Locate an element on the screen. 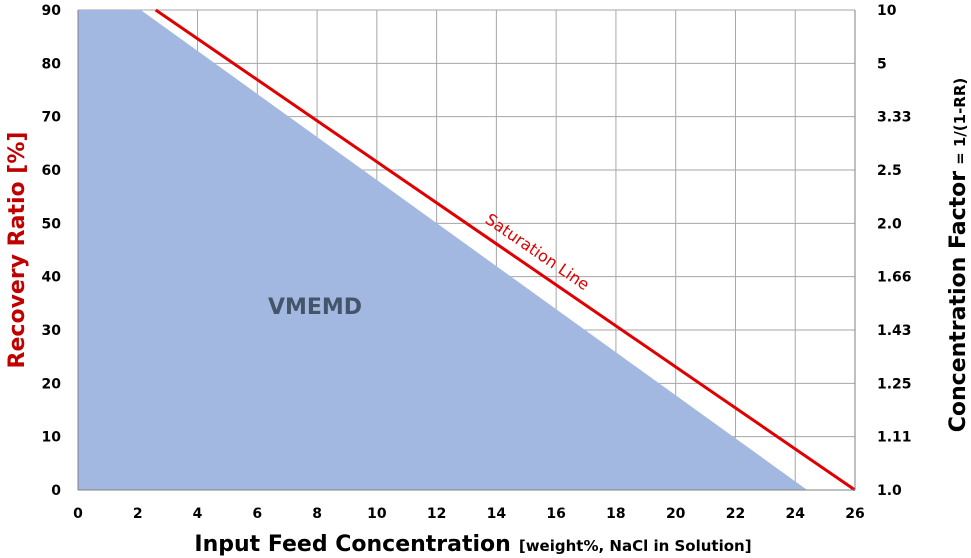 Image resolution: width=971 pixels, height=558 pixels. y-right-tick-label: 1.11 is located at coordinates (894, 438).